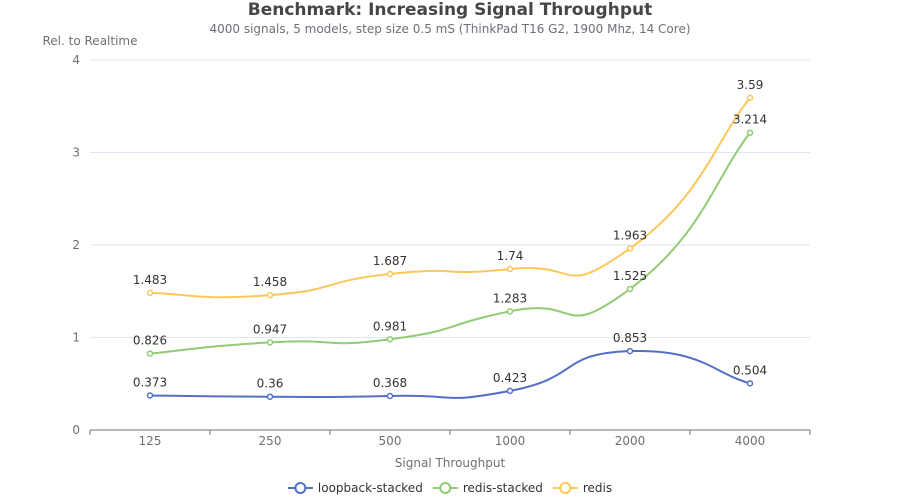 The image size is (900, 500). What do you see at coordinates (450, 10) in the screenshot?
I see `chart-title: Benchmark: Increasing Signal Throughput` at bounding box center [450, 10].